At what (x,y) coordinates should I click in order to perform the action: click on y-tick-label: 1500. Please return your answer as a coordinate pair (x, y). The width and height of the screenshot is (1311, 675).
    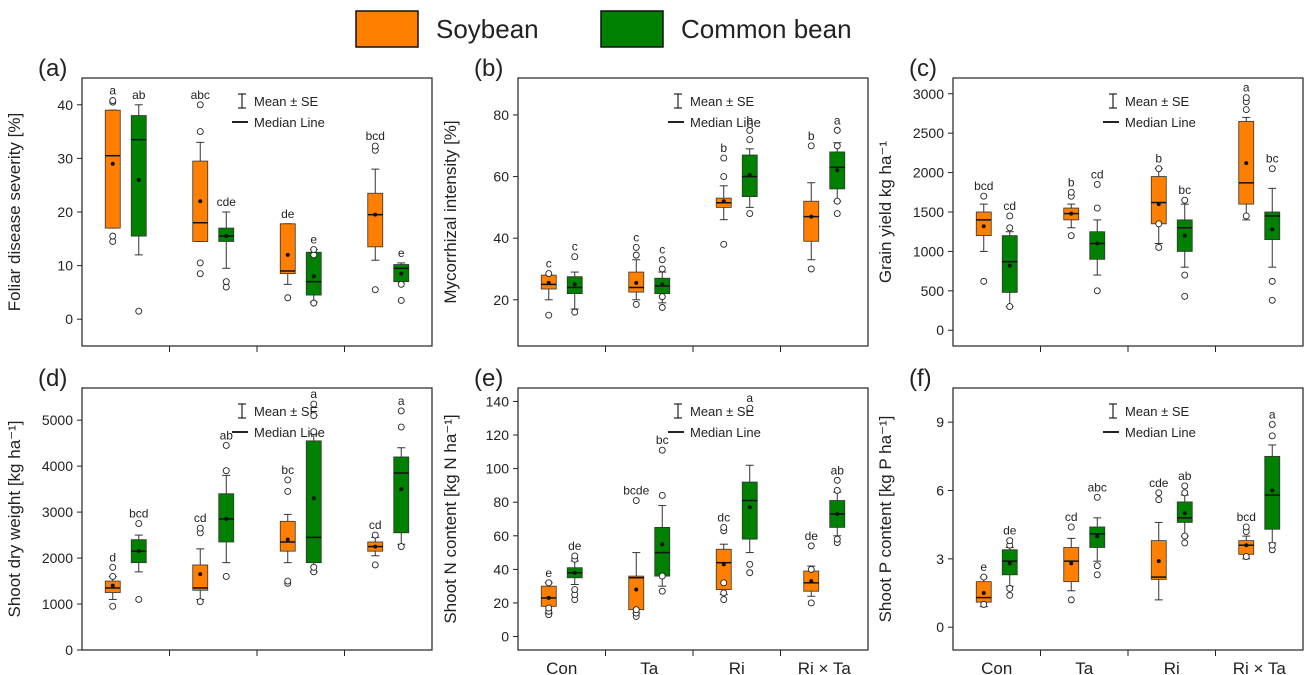
    Looking at the image, I should click on (928, 212).